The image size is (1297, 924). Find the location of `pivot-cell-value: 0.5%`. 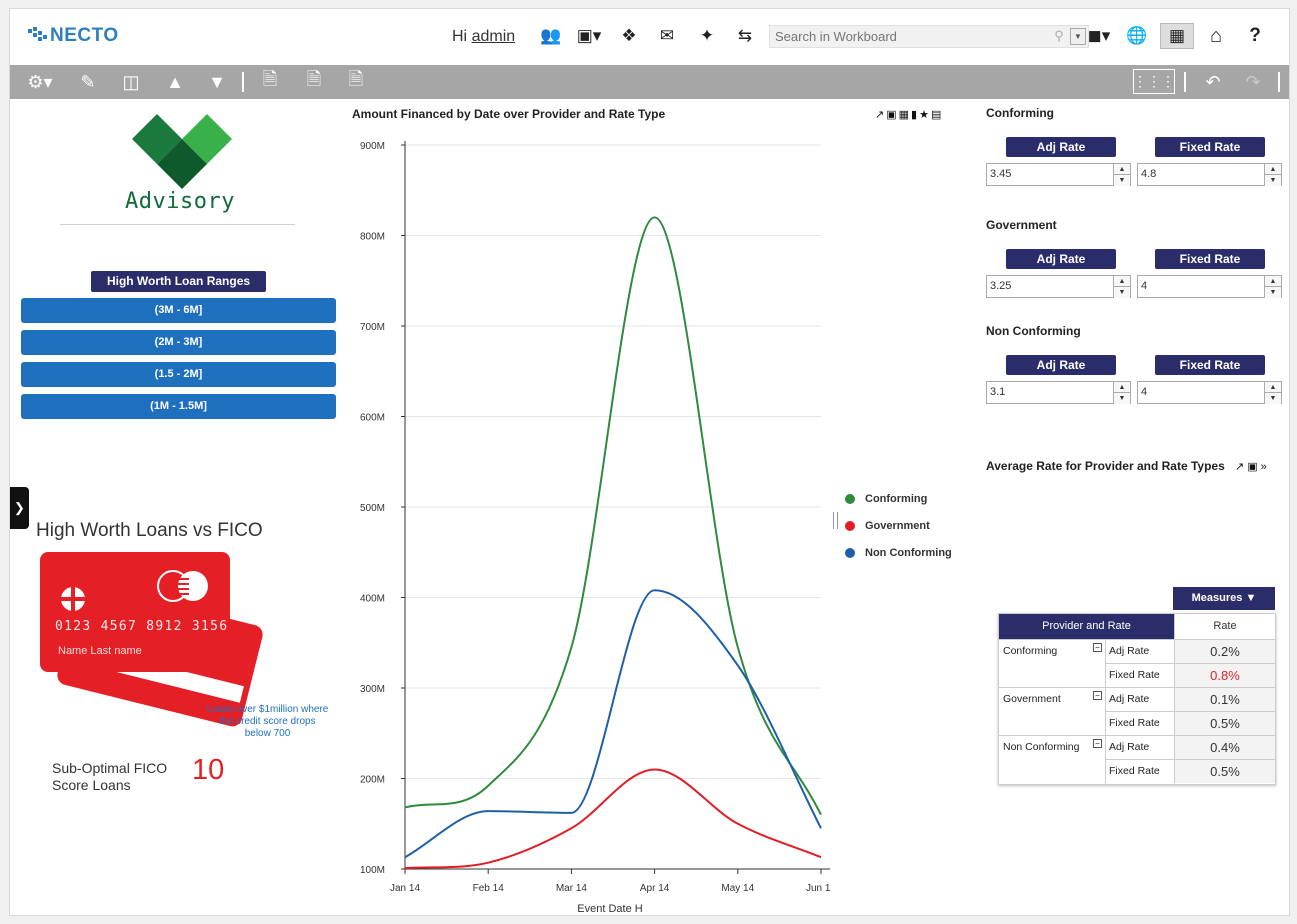

pivot-cell-value: 0.5% is located at coordinates (1224, 723).